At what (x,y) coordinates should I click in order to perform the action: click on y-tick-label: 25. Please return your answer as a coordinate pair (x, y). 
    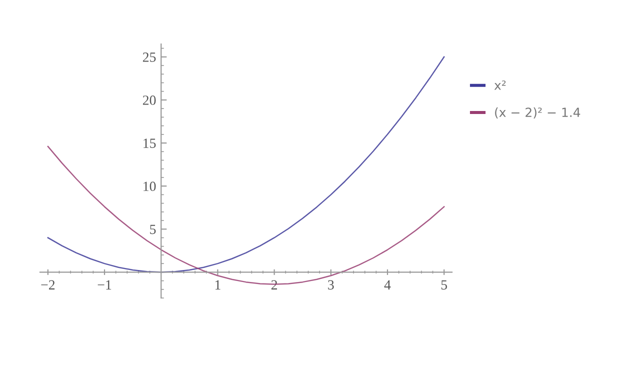
    Looking at the image, I should click on (149, 57).